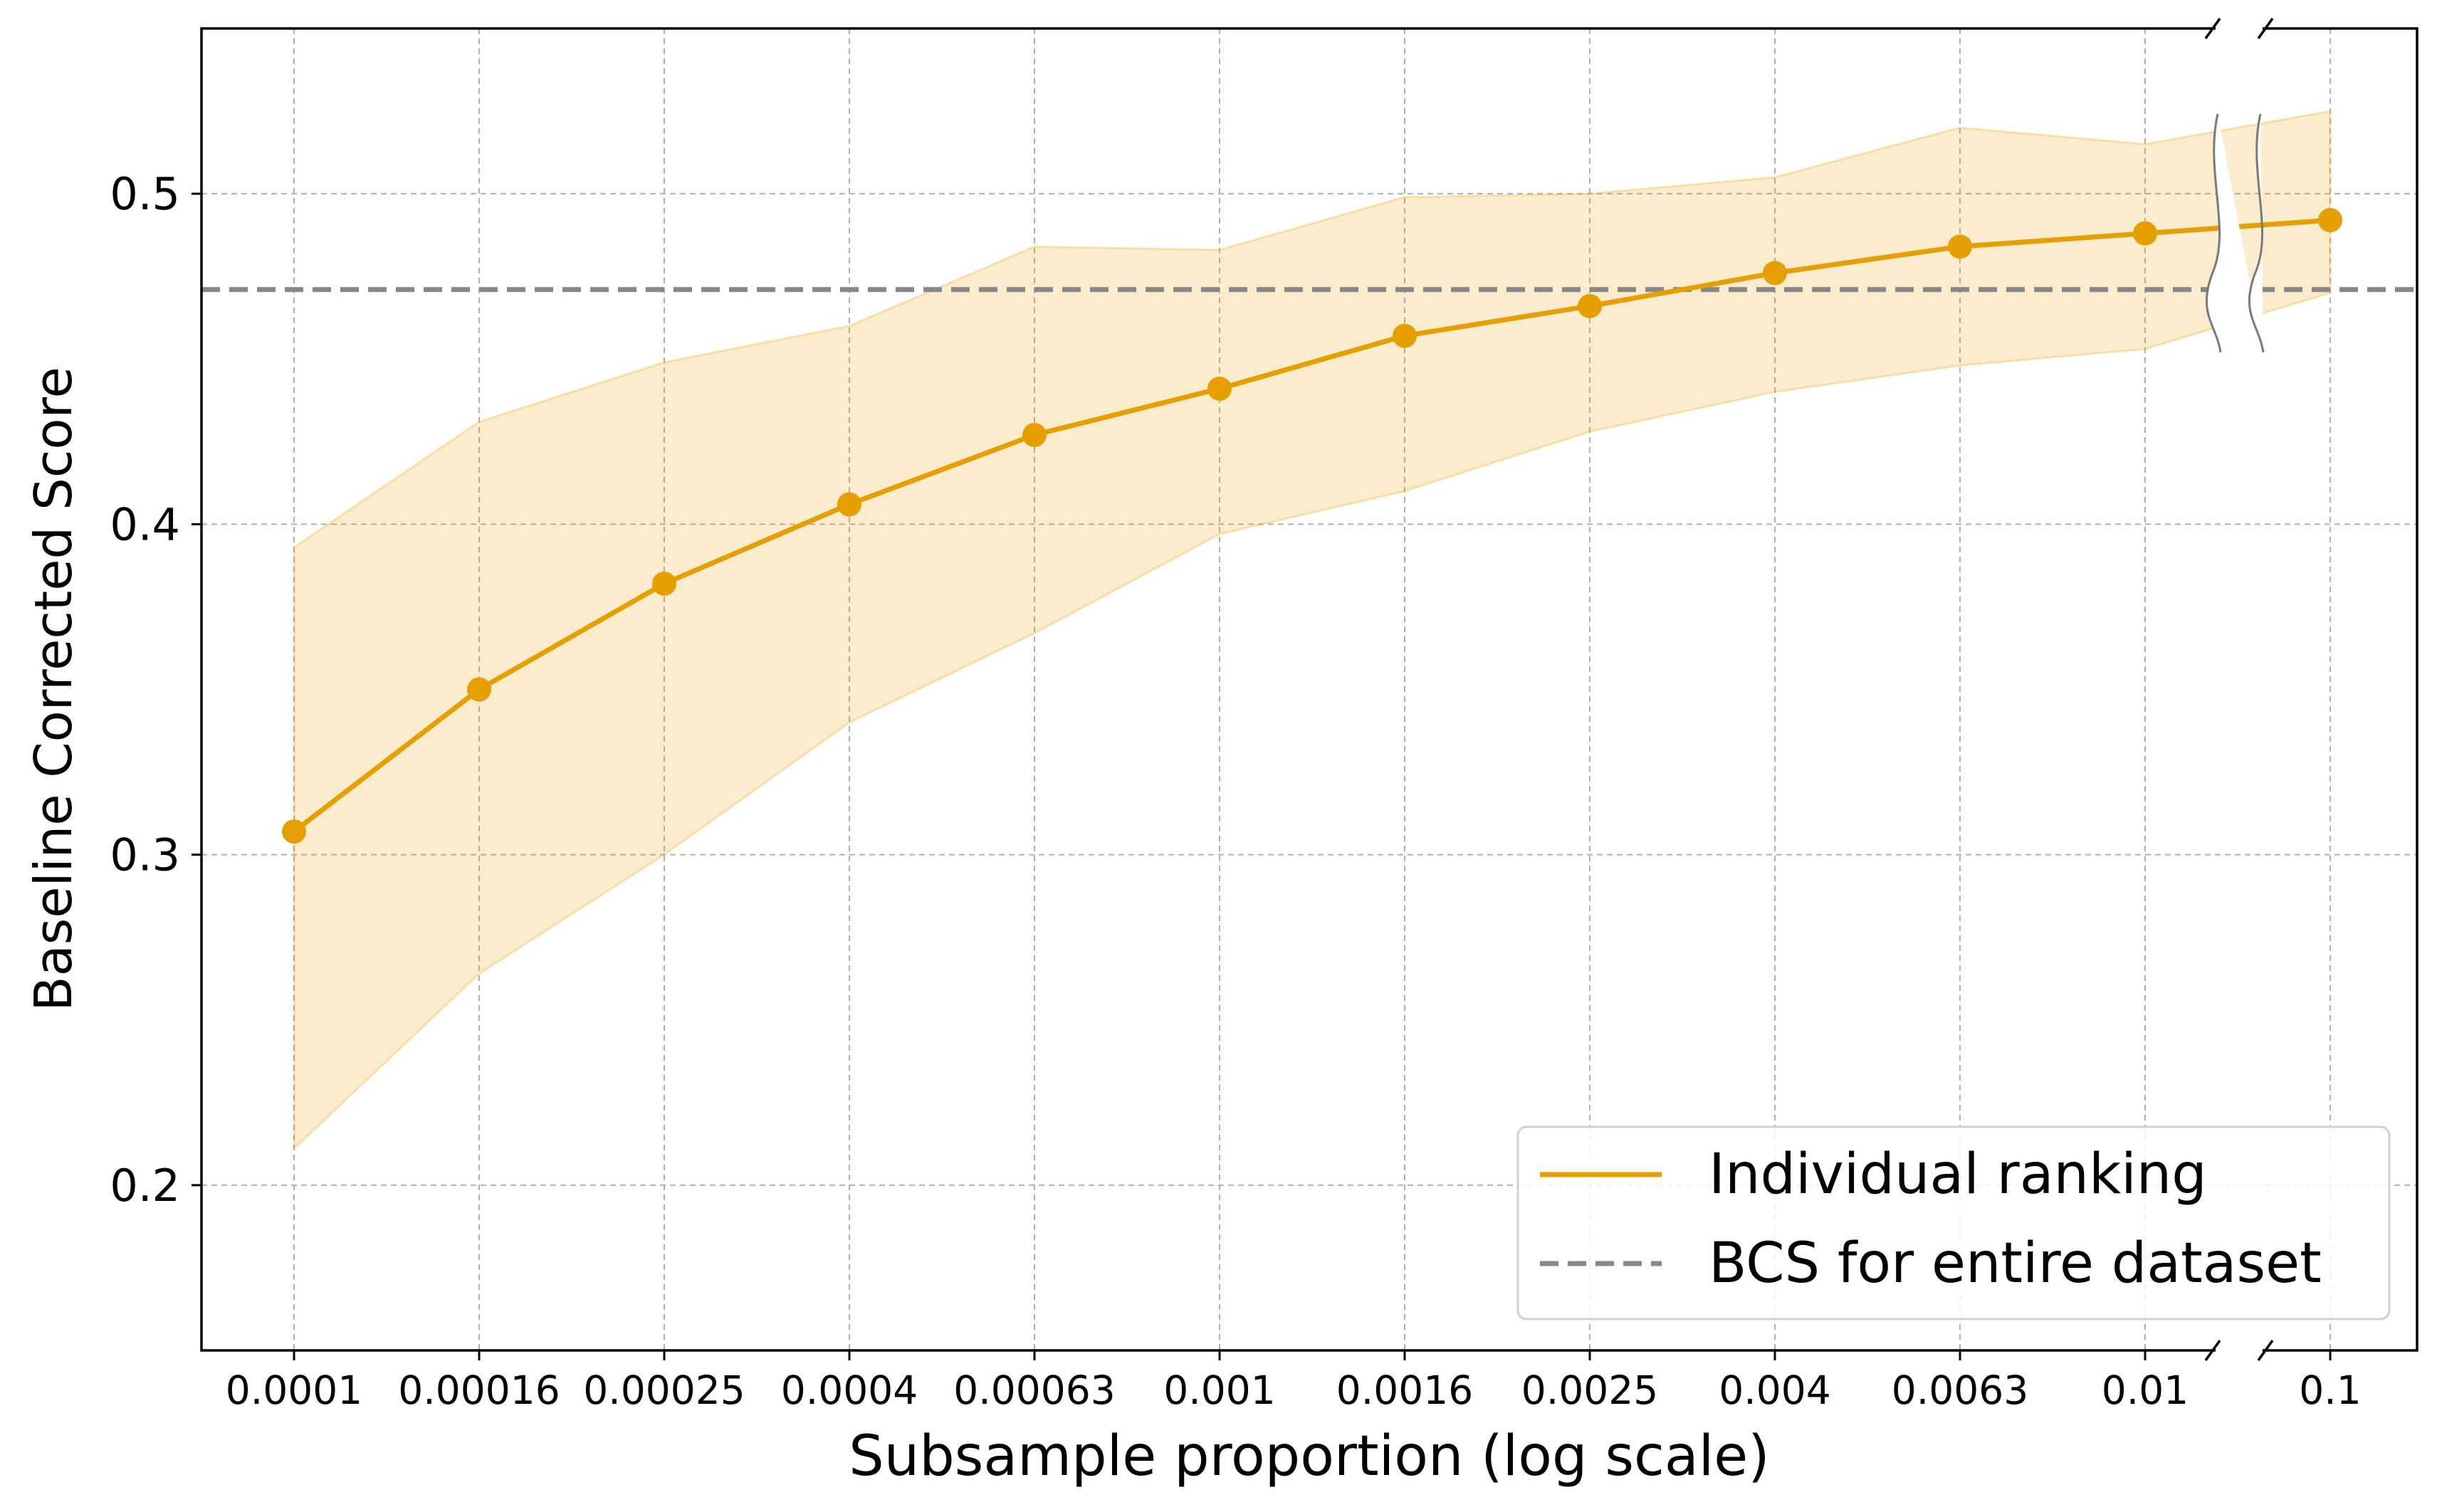 Image resolution: width=2437 pixels, height=1512 pixels. Describe the element at coordinates (1589, 1390) in the screenshot. I see `x-tick-label: 0.0025` at that location.